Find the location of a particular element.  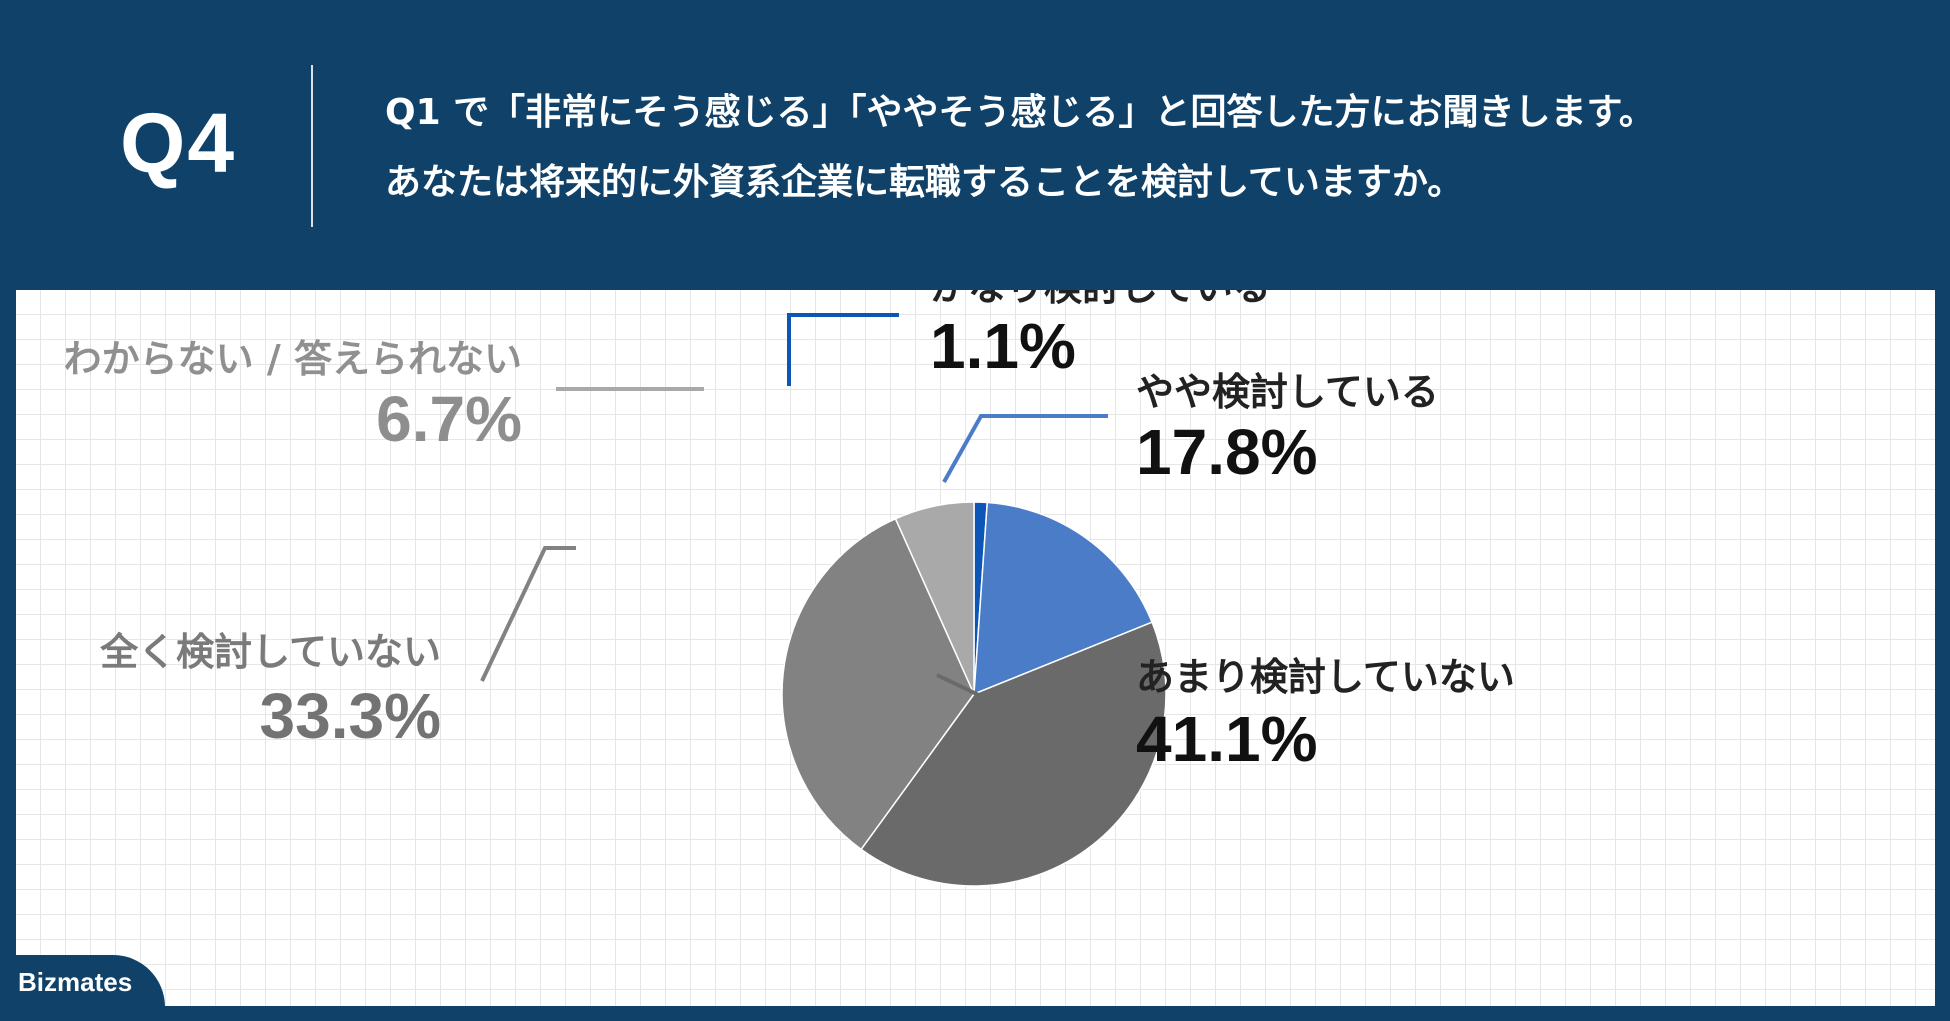

slice-value-1: 1.1% is located at coordinates (1003, 346).